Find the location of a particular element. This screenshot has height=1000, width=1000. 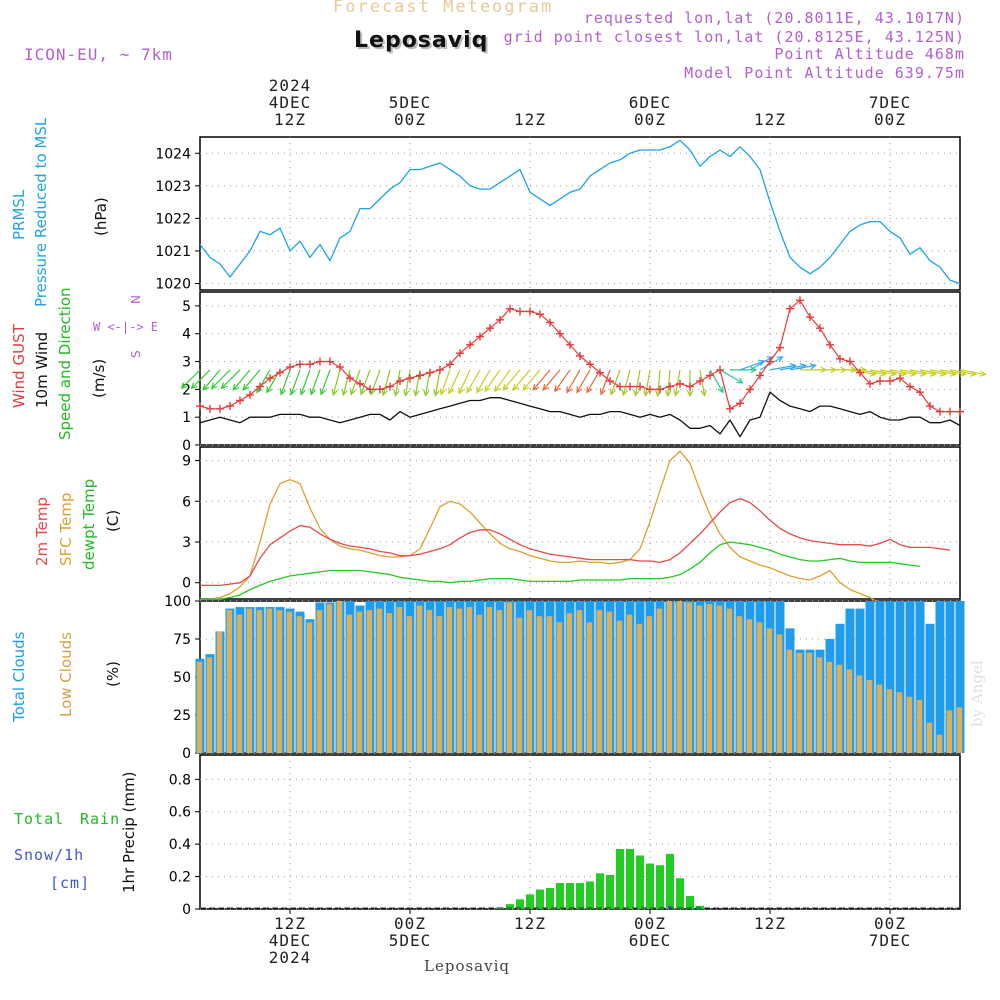

wind-ytick-label: 5 is located at coordinates (186, 307).